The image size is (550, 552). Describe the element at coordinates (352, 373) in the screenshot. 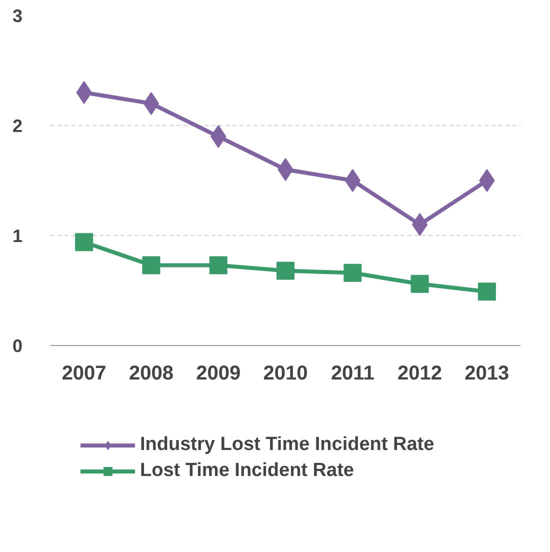

I see `x-tick-label: 2011` at that location.